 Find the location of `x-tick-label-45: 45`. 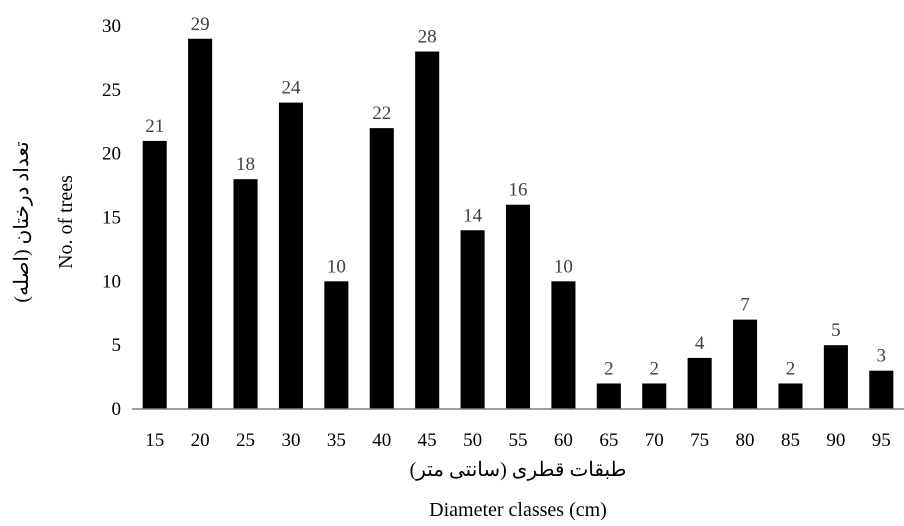

x-tick-label-45: 45 is located at coordinates (427, 440).